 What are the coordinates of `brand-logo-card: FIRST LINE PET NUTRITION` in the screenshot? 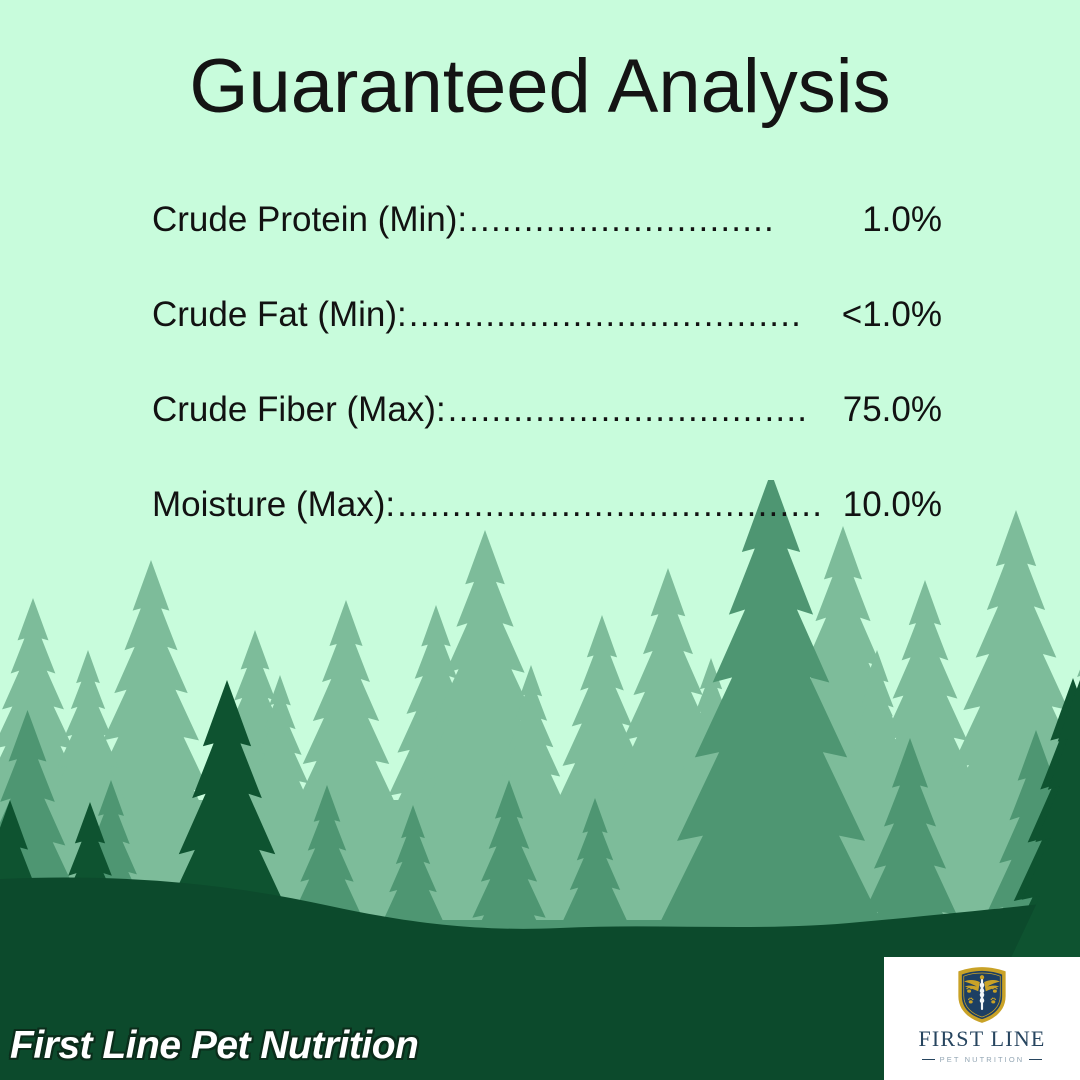 It's located at (982, 1018).